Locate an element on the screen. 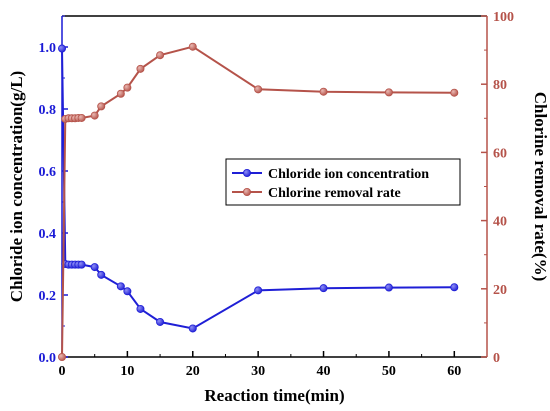 Image resolution: width=550 pixels, height=411 pixels. x-tick-label: 10 is located at coordinates (127, 371).